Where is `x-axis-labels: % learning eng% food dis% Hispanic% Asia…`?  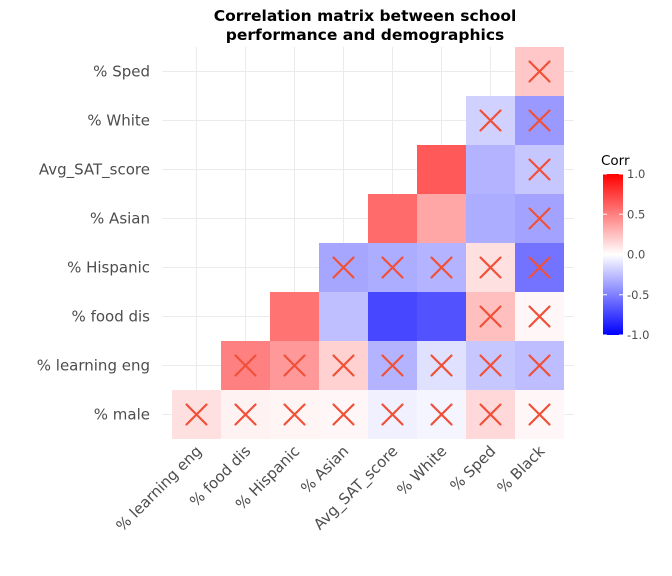
x-axis-labels: % learning eng% food dis% Hispanic% Asia… is located at coordinates (331, 488).